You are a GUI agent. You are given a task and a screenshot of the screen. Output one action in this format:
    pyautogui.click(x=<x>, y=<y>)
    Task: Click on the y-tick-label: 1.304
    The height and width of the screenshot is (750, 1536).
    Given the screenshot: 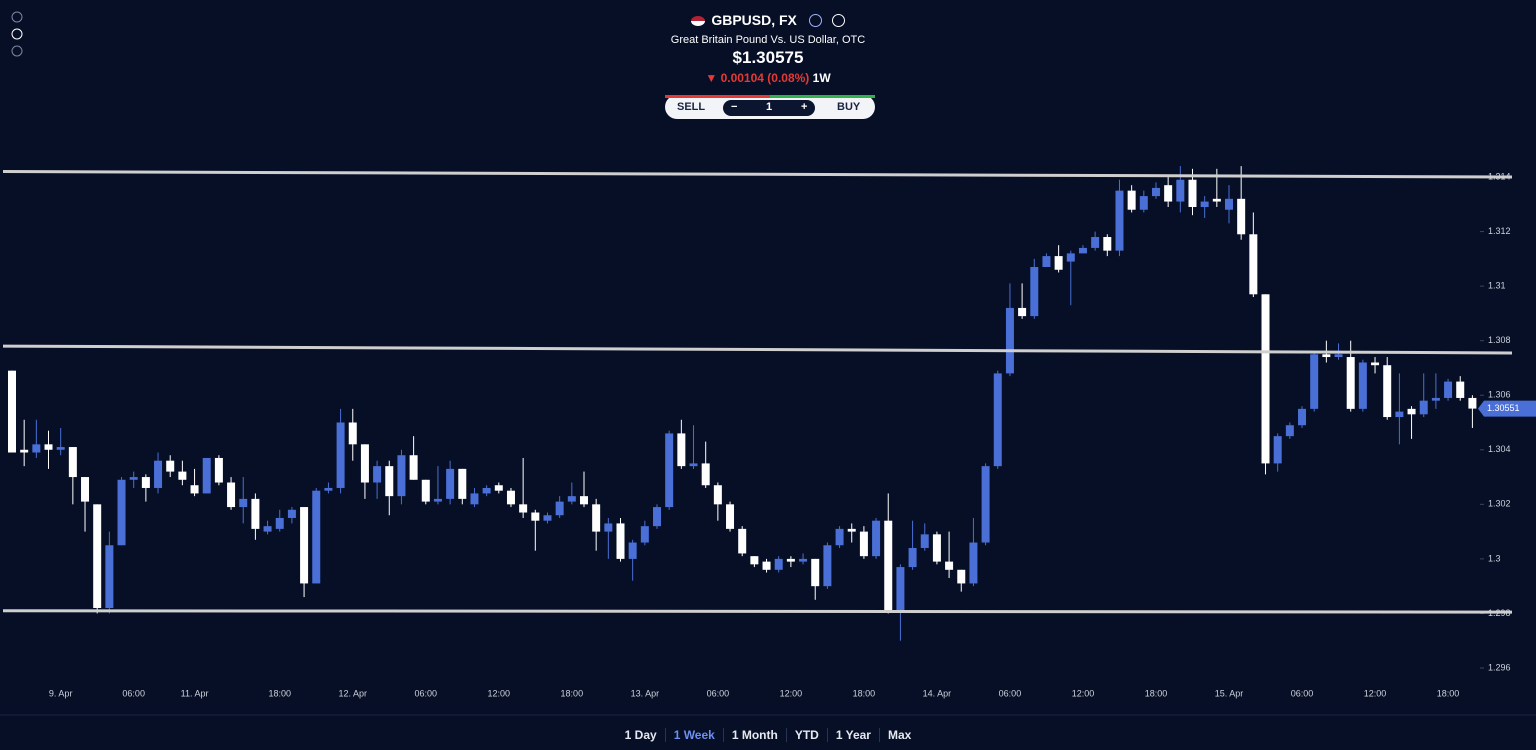 What is the action you would take?
    pyautogui.click(x=1499, y=449)
    